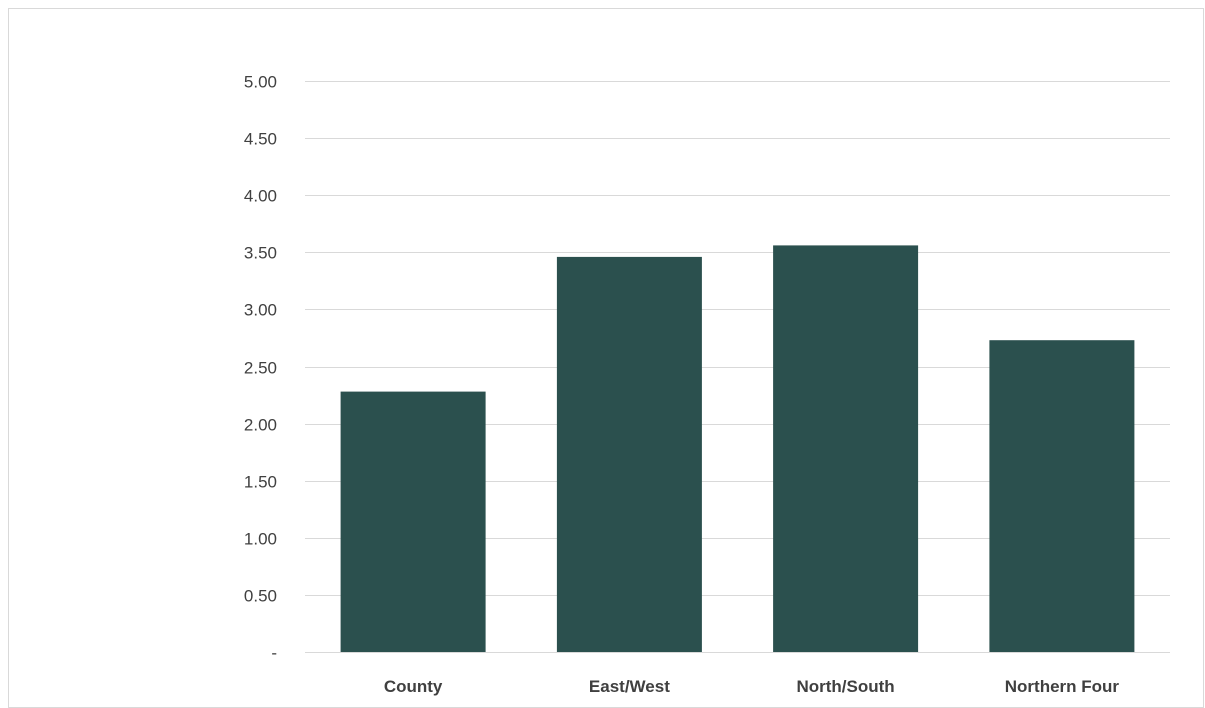 Image resolution: width=1205 pixels, height=708 pixels. Describe the element at coordinates (260, 425) in the screenshot. I see `y-tick-label: 2.00` at that location.